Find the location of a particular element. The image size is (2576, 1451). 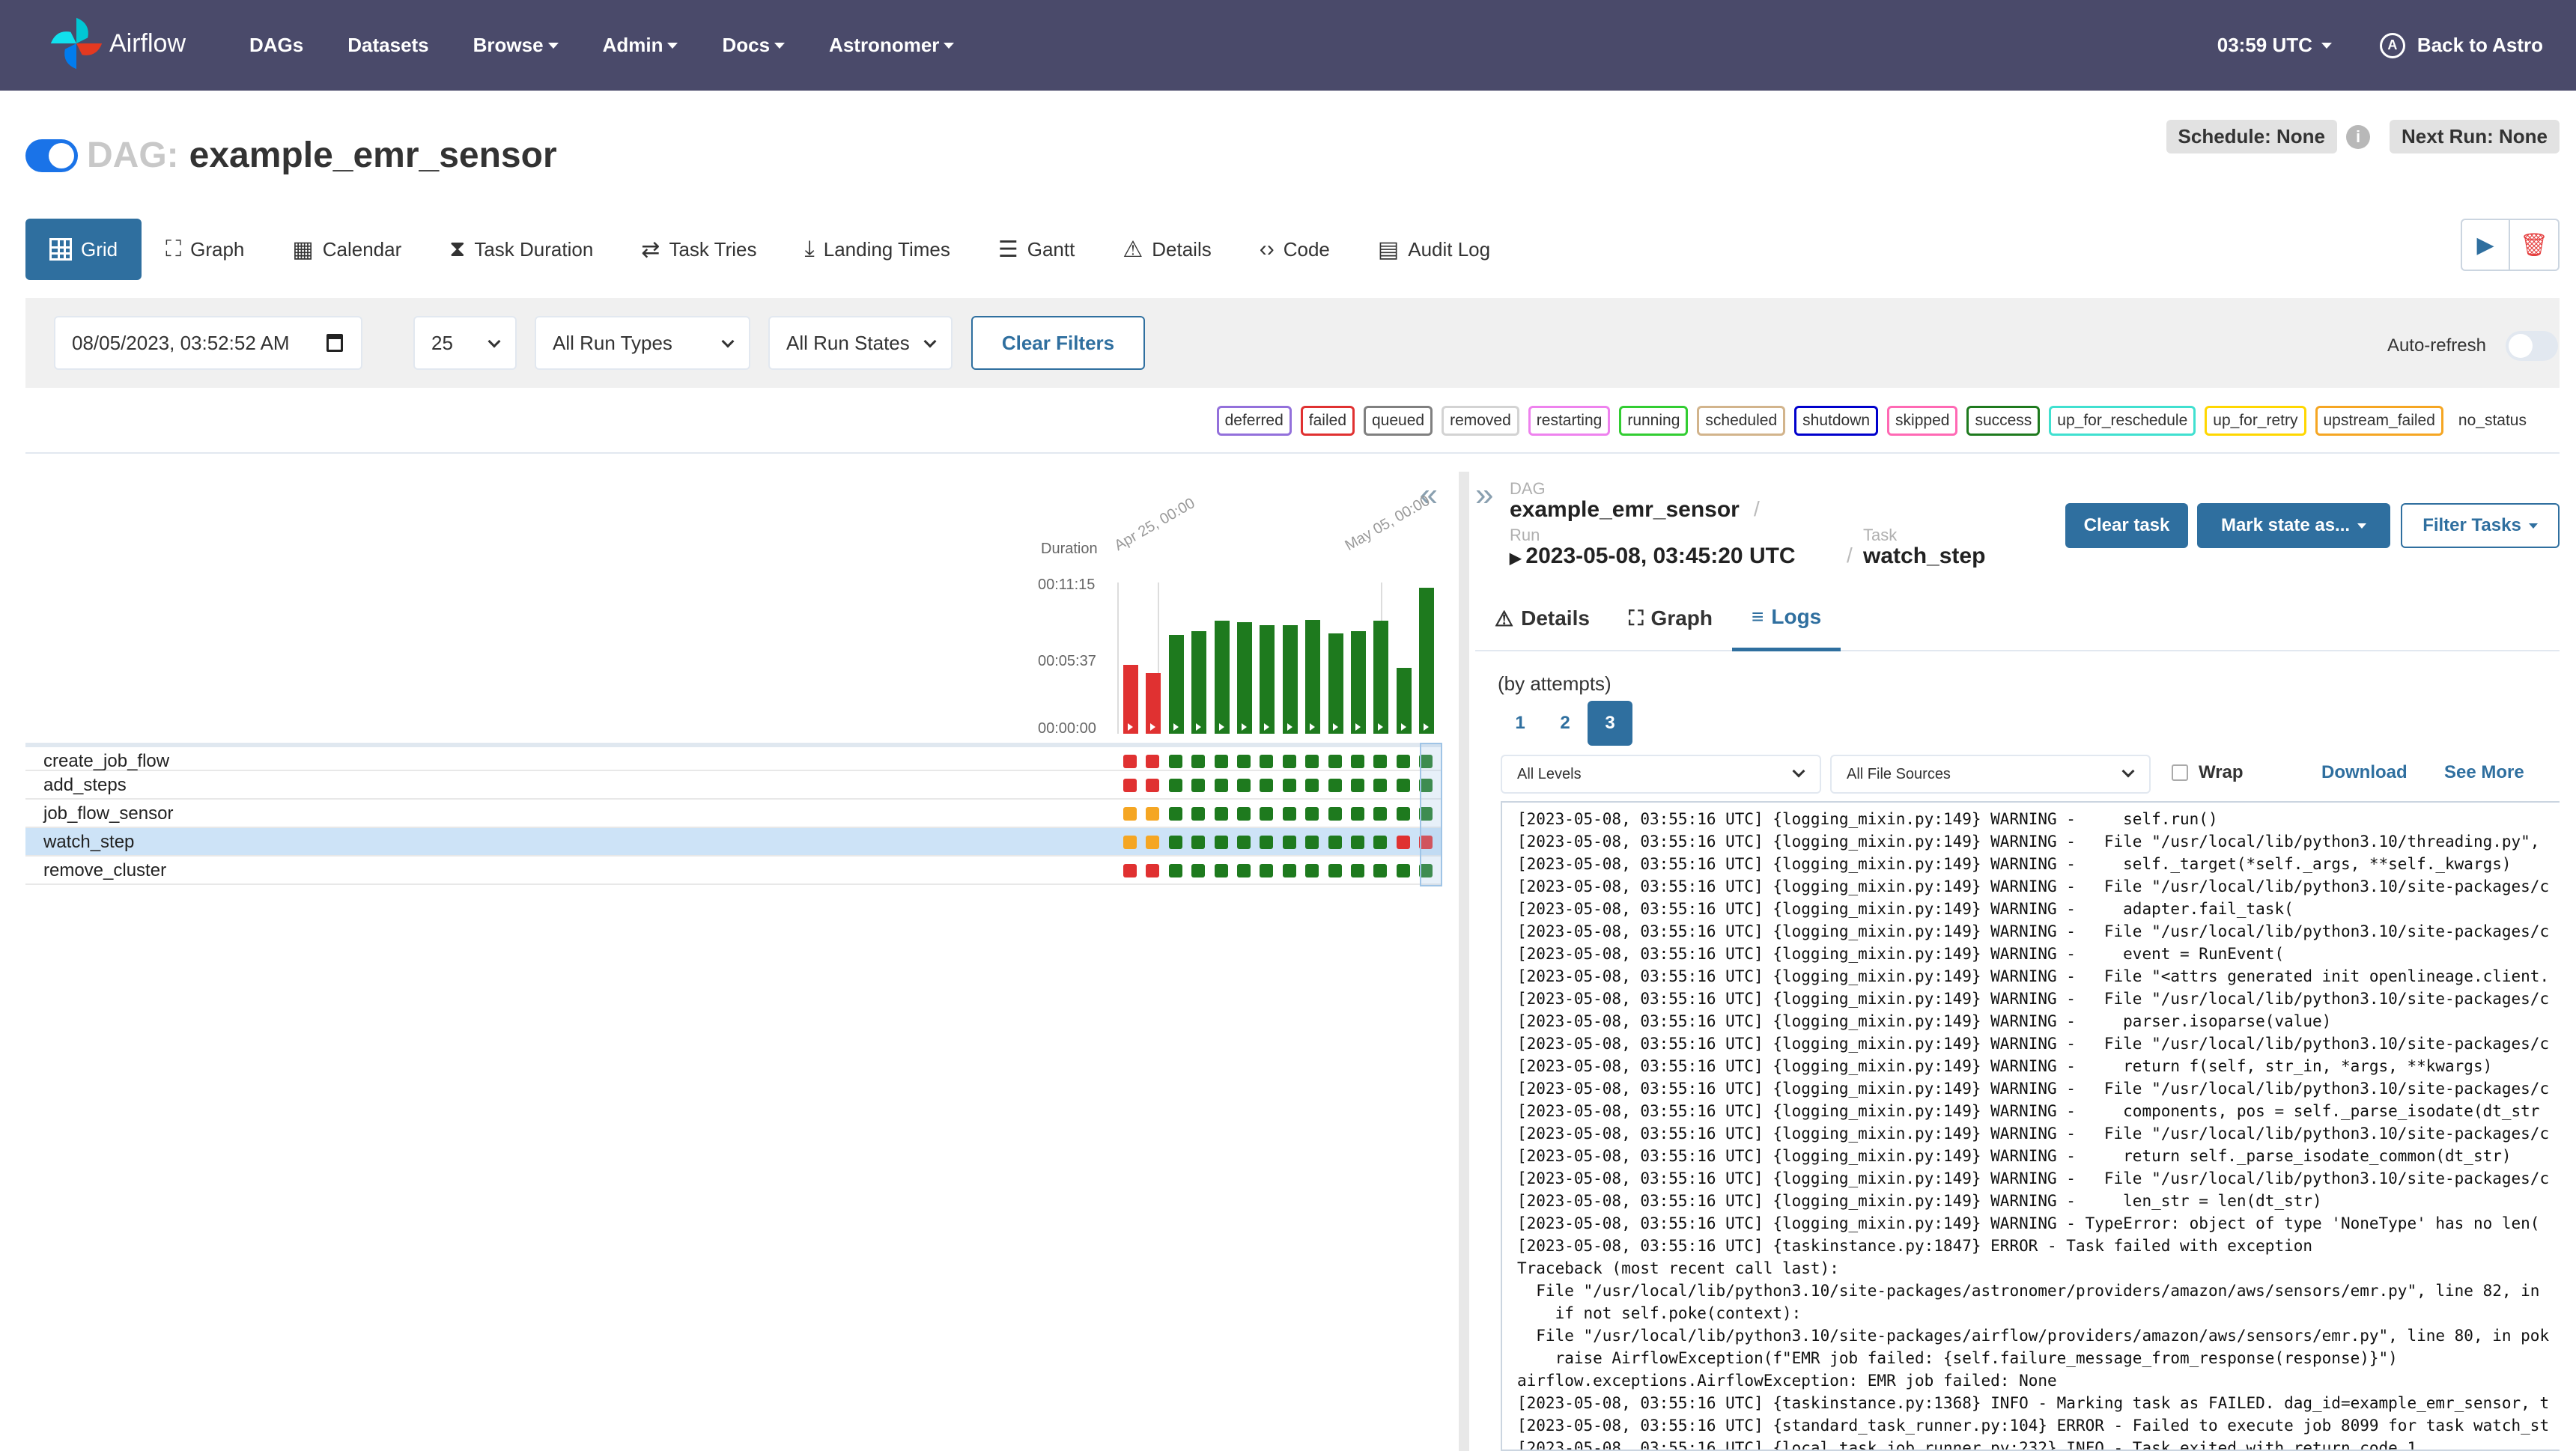

details-tab-graph: ⛶ Graph is located at coordinates (1670, 618).